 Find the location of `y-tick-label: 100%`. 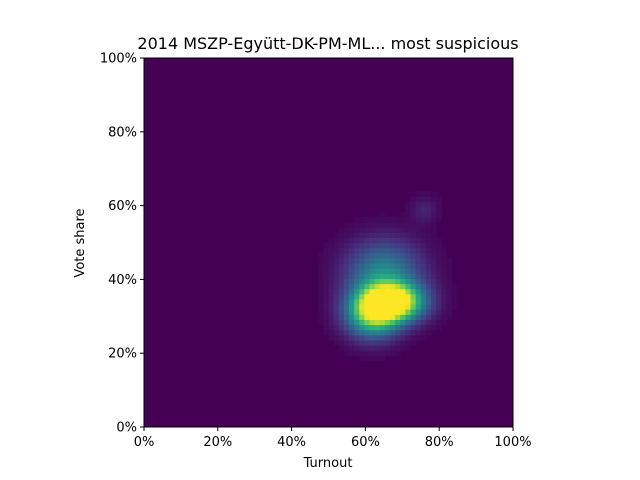

y-tick-label: 100% is located at coordinates (118, 59).